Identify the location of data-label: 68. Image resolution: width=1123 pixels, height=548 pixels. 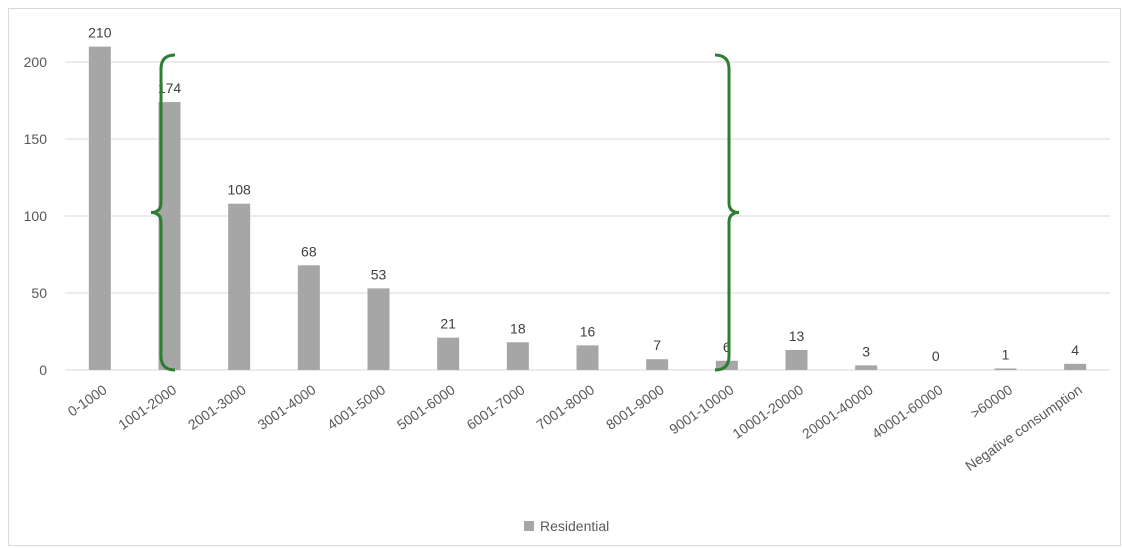
(309, 251).